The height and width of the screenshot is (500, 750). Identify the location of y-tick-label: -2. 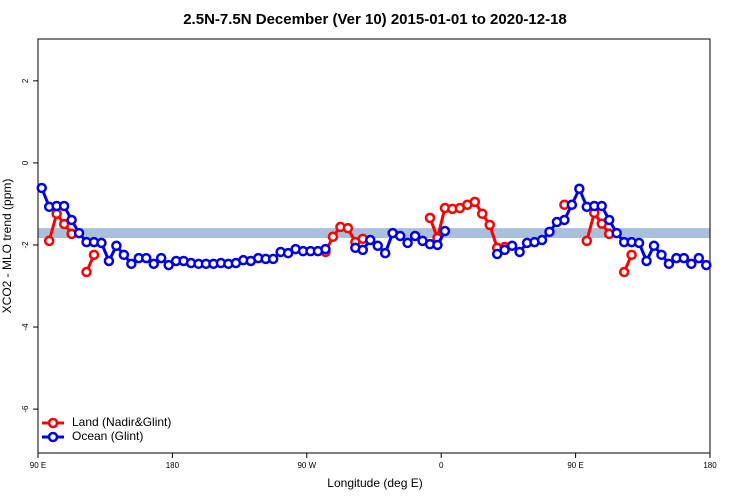
(25, 245).